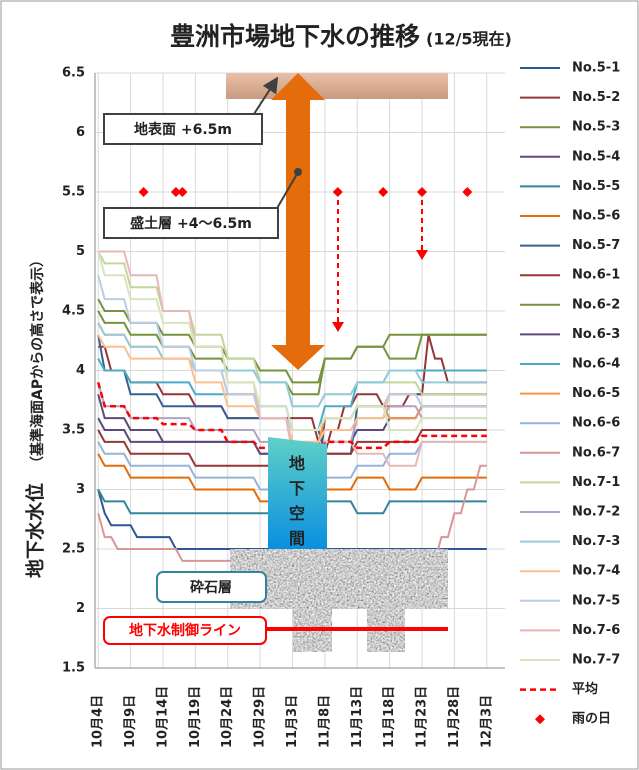 Image resolution: width=639 pixels, height=770 pixels. I want to click on gravel-layer, so click(339, 600).